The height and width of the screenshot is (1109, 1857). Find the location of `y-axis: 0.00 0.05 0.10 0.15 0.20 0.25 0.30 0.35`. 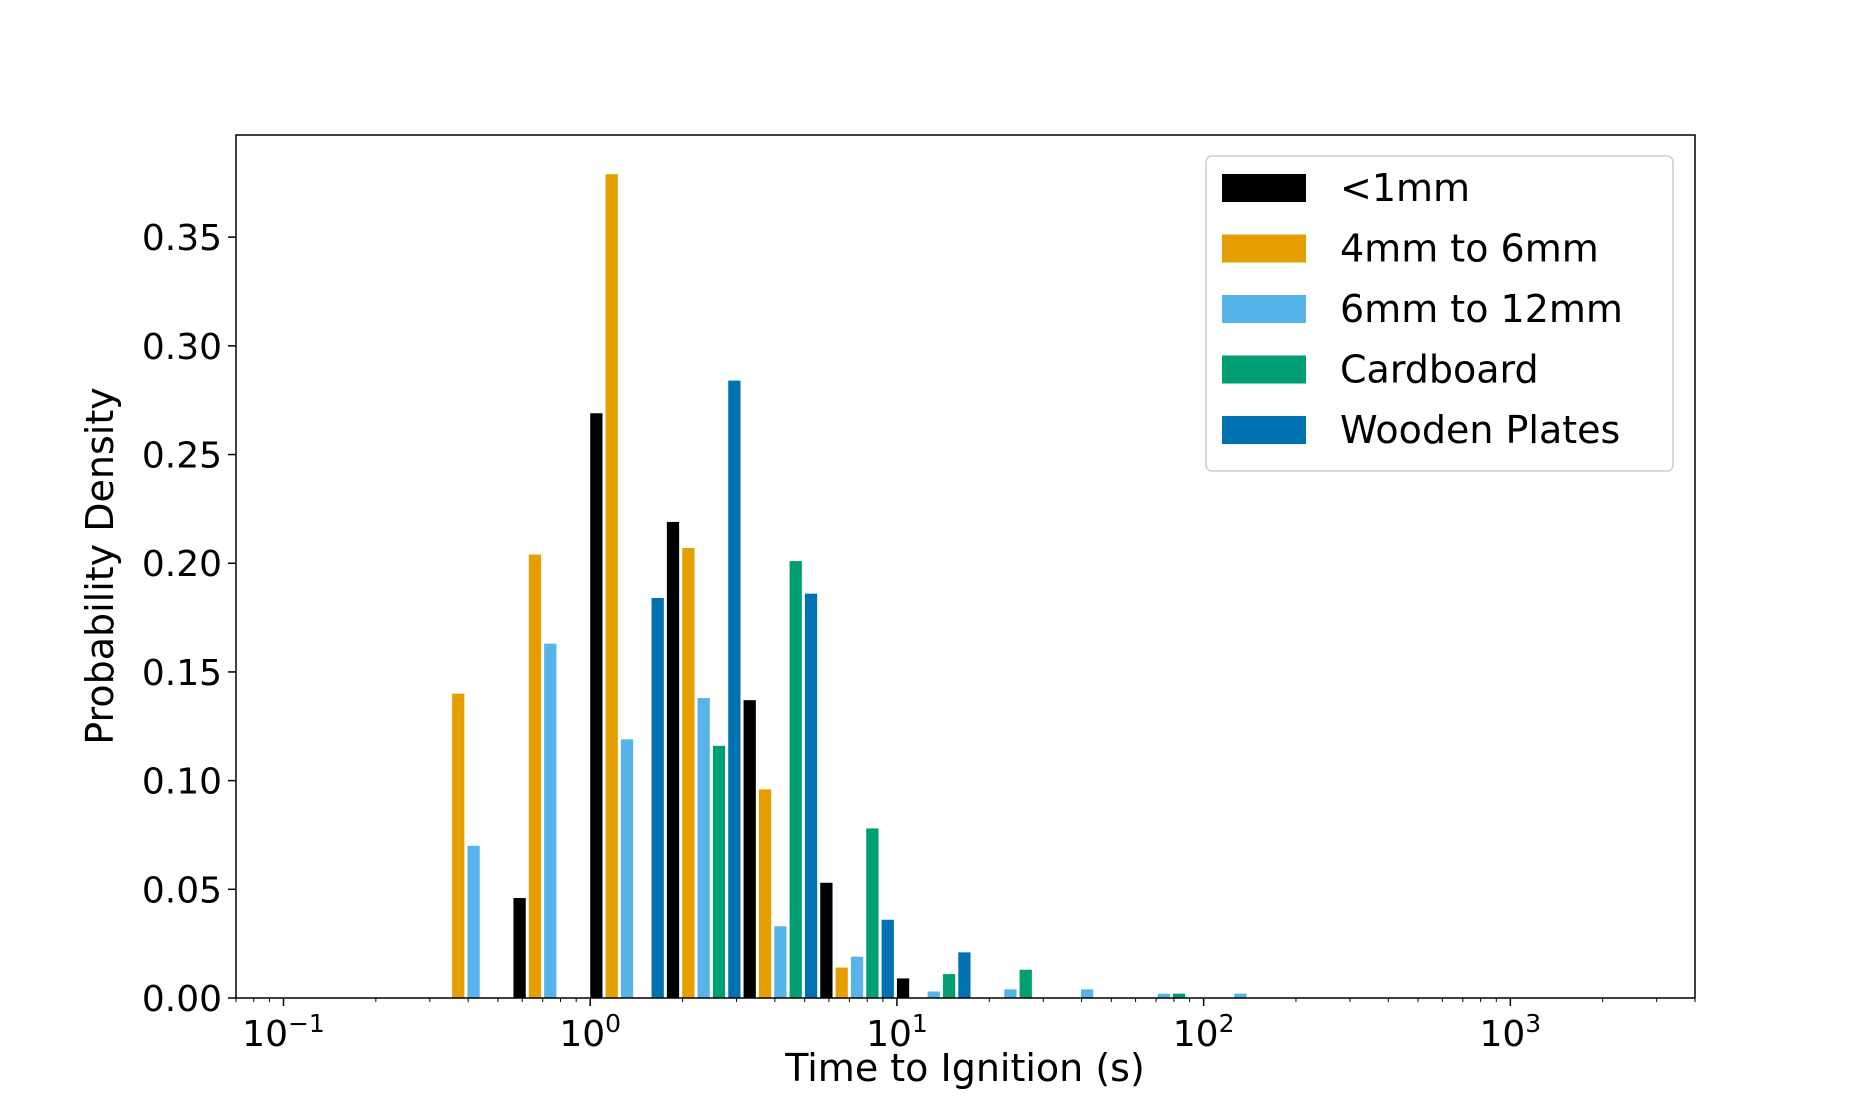

y-axis: 0.00 0.05 0.10 0.15 0.20 0.25 0.30 0.35 is located at coordinates (189, 619).